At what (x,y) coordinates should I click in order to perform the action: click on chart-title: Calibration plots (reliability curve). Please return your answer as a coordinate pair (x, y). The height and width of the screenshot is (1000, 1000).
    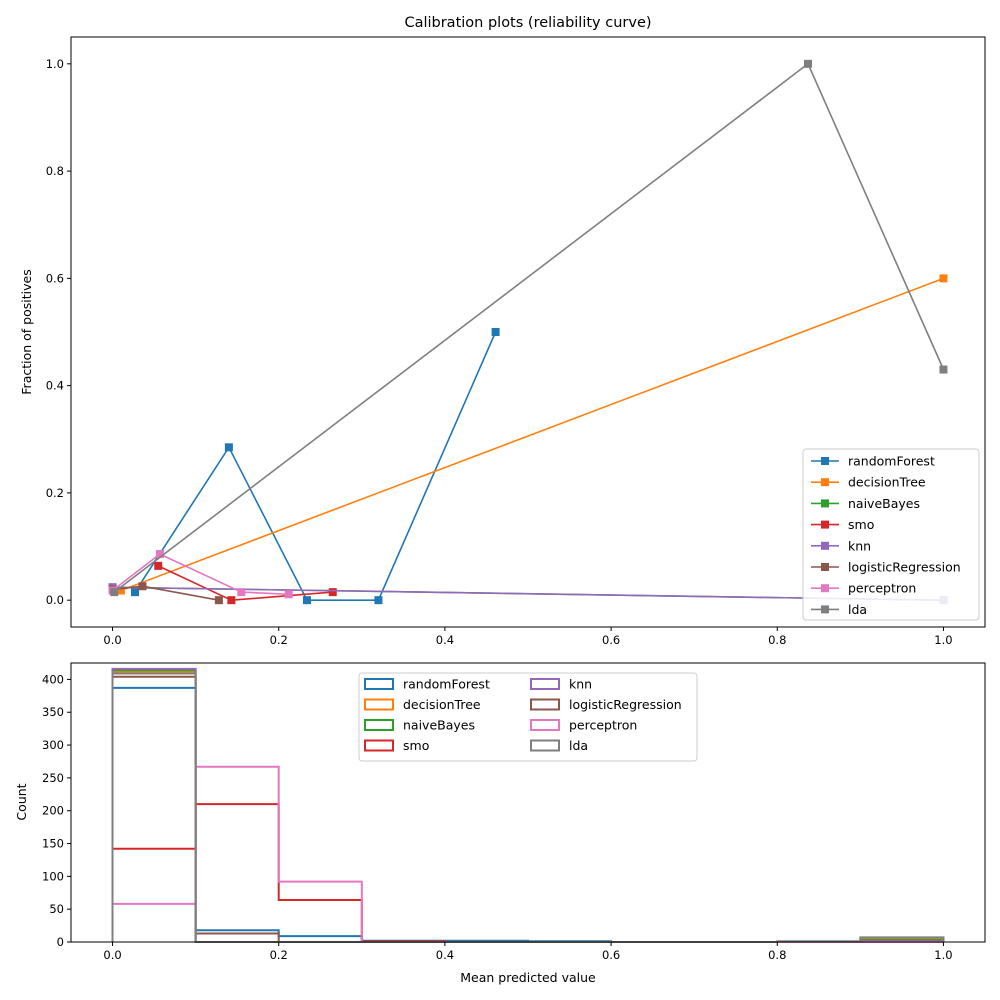
    Looking at the image, I should click on (527, 23).